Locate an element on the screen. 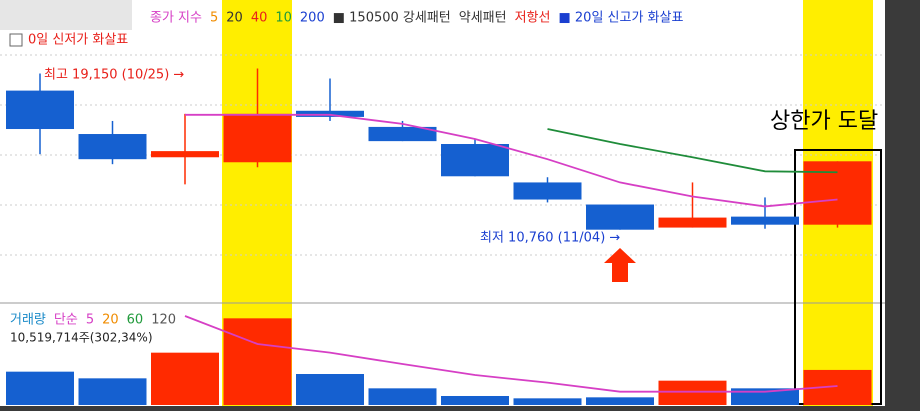 The image size is (920, 411). blurred-area is located at coordinates (66, 15).